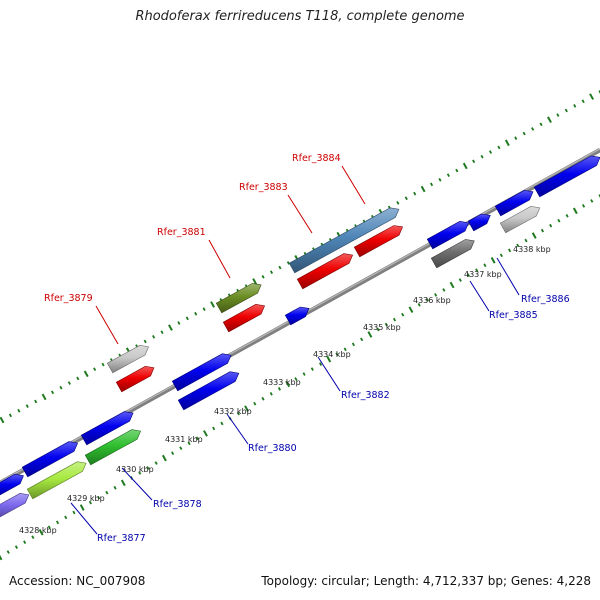  What do you see at coordinates (184, 439) in the screenshot?
I see `kbp-tick-label: 4331 kbp` at bounding box center [184, 439].